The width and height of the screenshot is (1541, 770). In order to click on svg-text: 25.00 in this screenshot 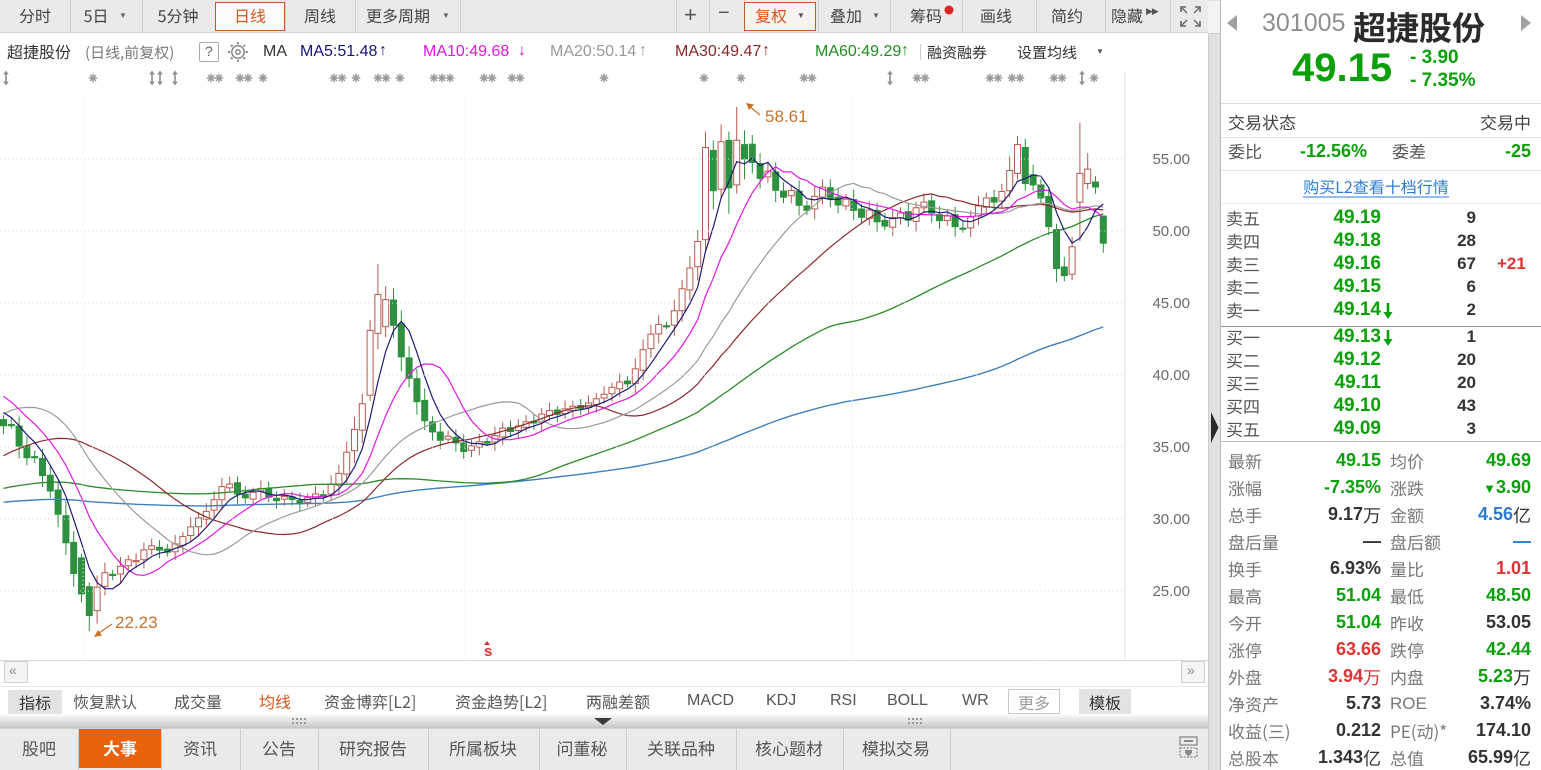, I will do `click(1171, 591)`.